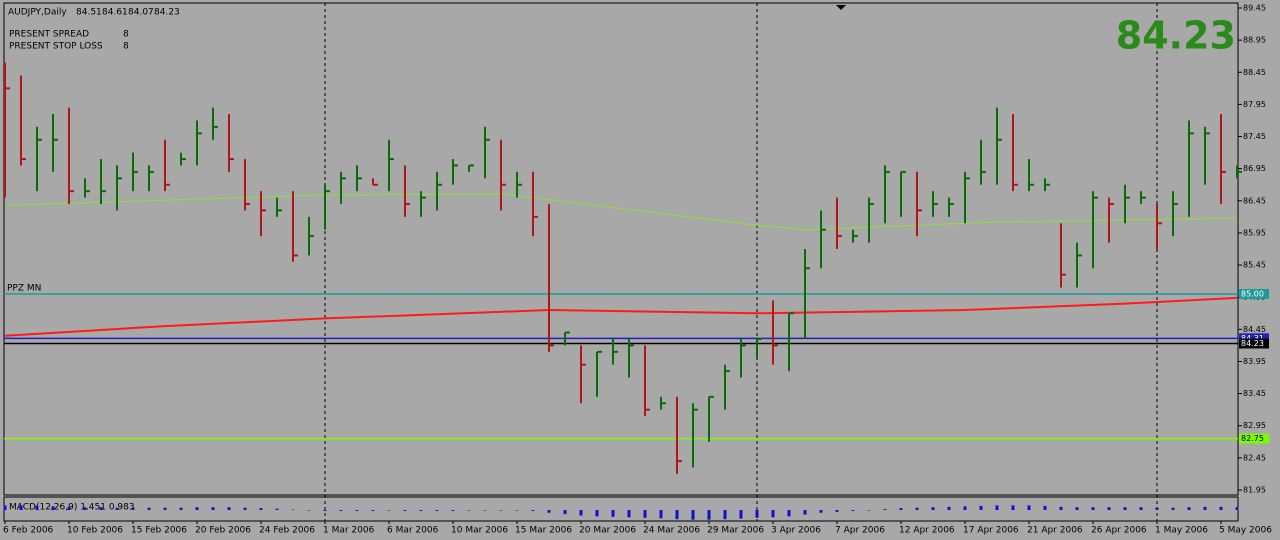  I want to click on x-tick-label: 17 Apr 2006, so click(991, 531).